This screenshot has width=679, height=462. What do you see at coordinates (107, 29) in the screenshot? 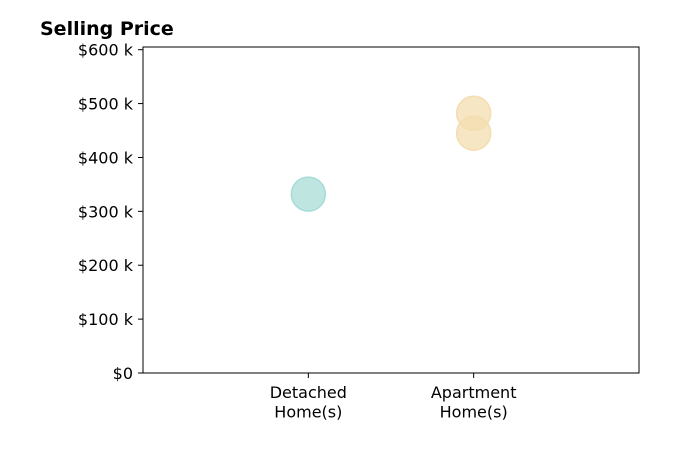
I see `chart-title: Selling Price` at bounding box center [107, 29].